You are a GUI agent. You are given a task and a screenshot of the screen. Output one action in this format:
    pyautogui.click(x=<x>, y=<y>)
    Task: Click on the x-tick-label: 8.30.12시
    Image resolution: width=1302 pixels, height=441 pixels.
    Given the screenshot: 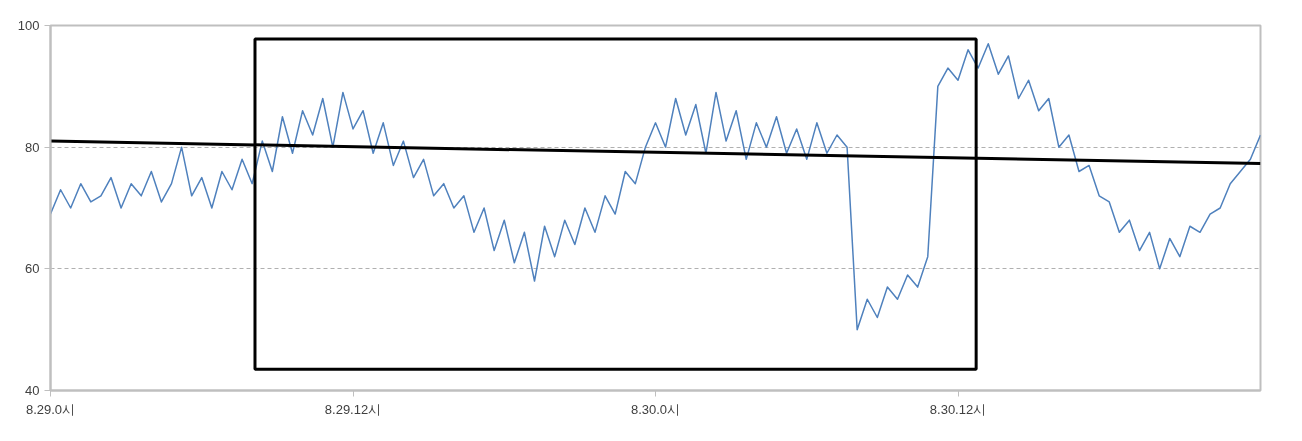 What is the action you would take?
    pyautogui.click(x=958, y=409)
    